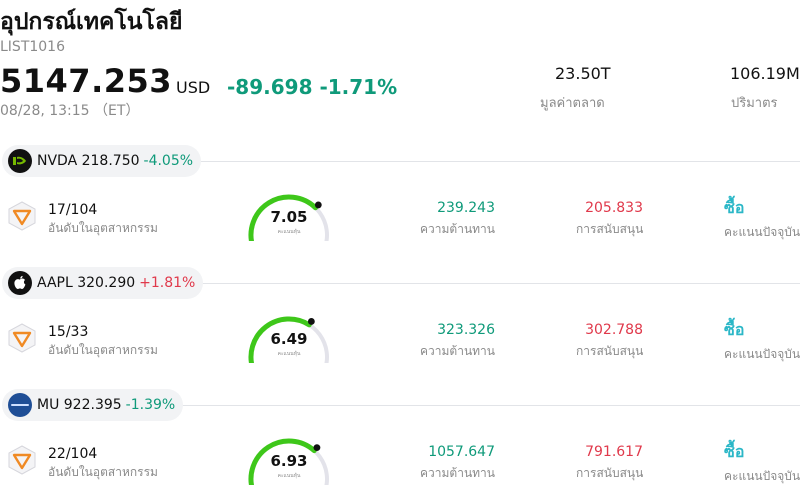 The image size is (800, 499). What do you see at coordinates (614, 330) in the screenshot?
I see `support-value: 302.788` at bounding box center [614, 330].